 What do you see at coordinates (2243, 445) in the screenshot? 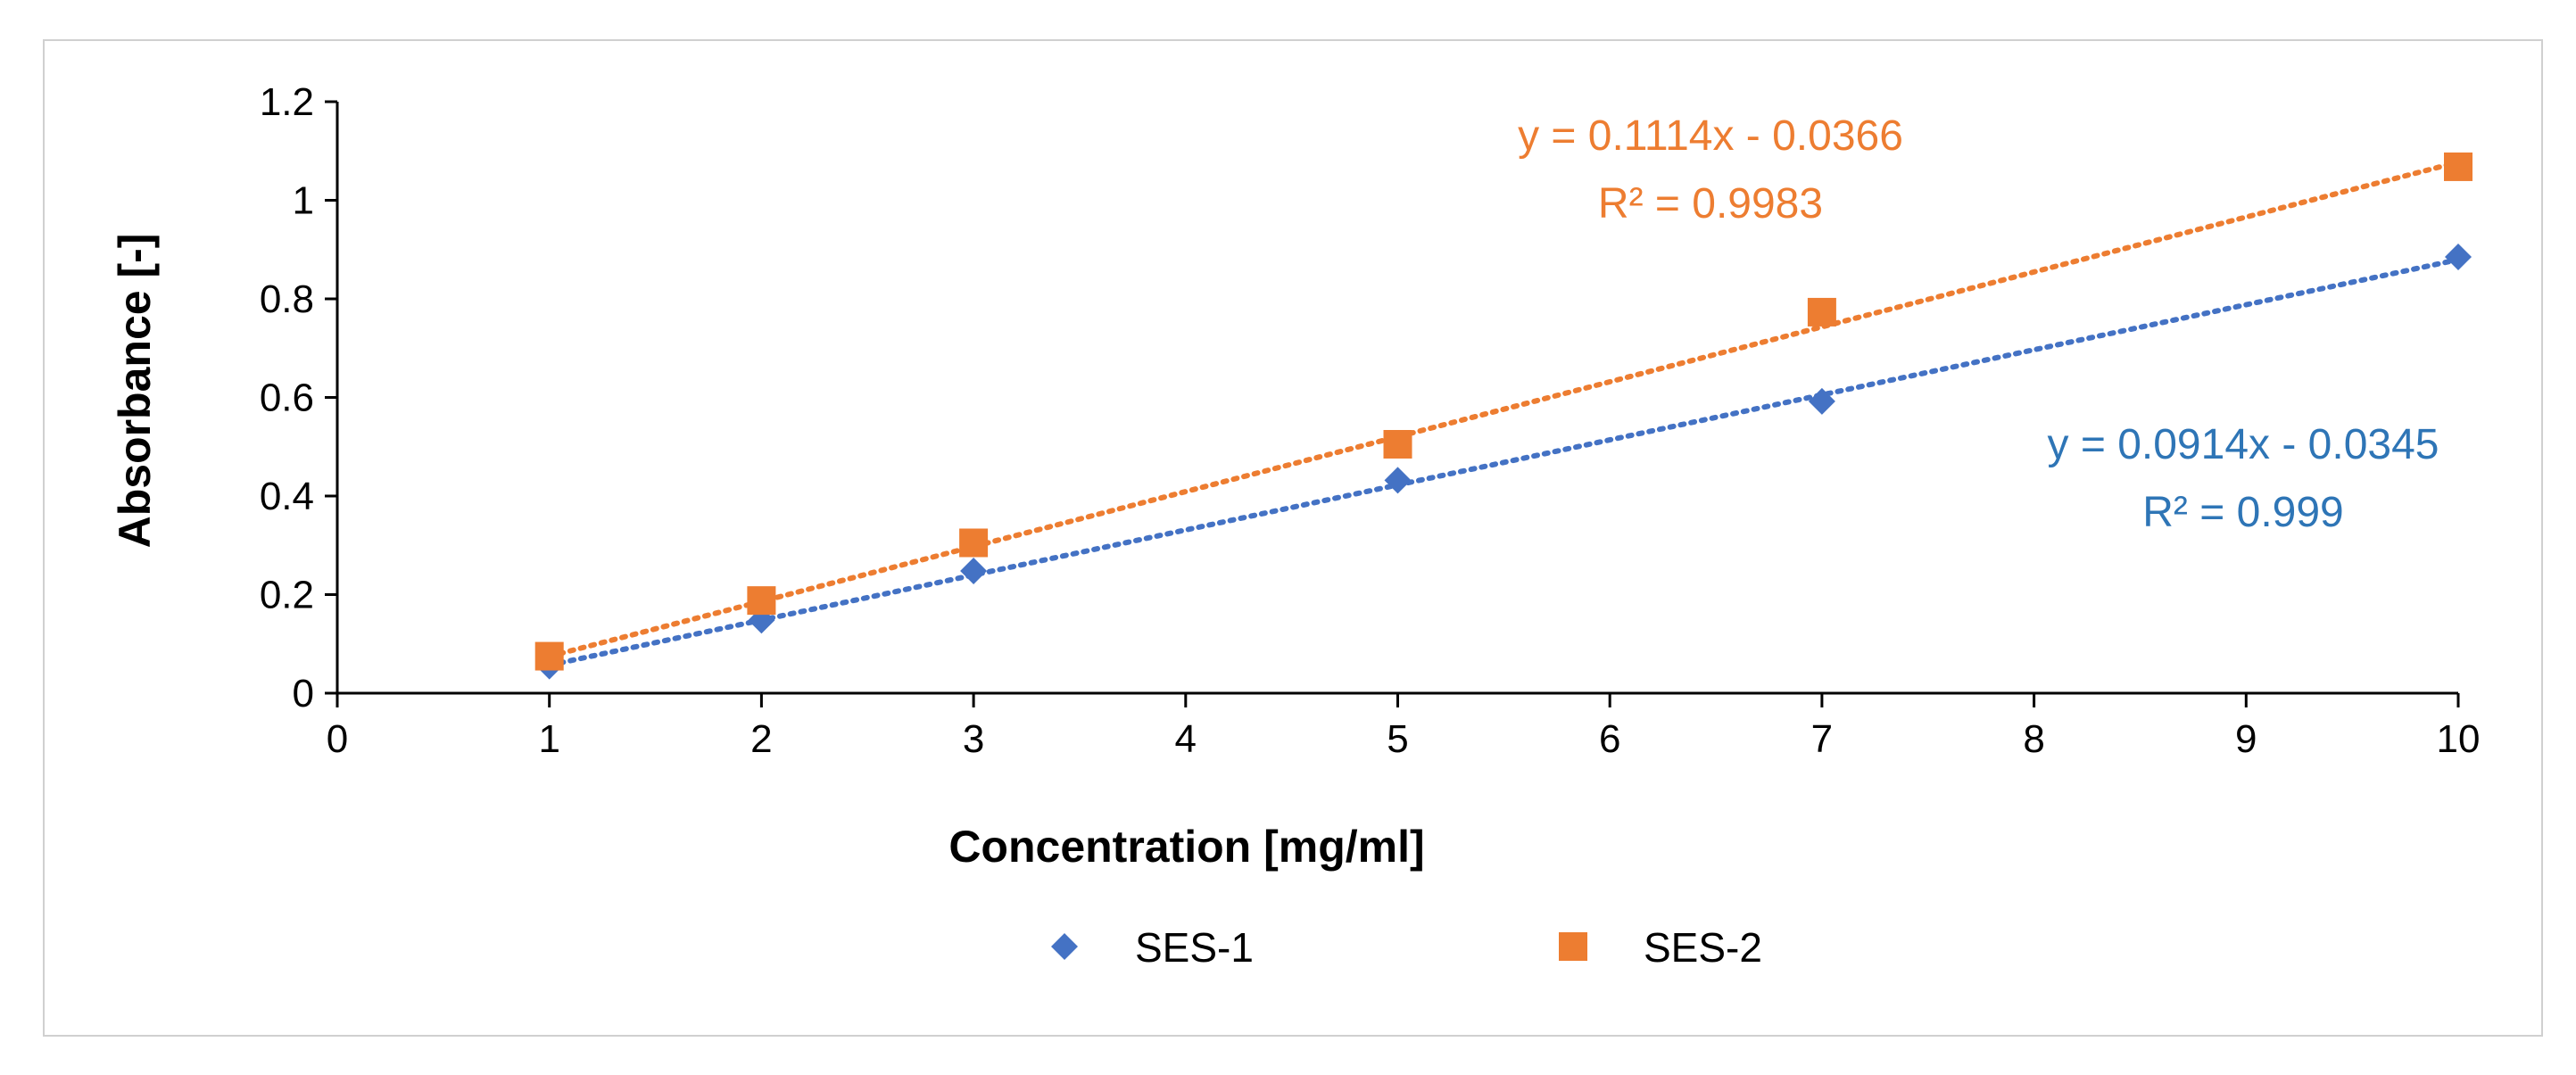
I see `ses1-equation-label: y = 0.0914x - 0.0345` at bounding box center [2243, 445].